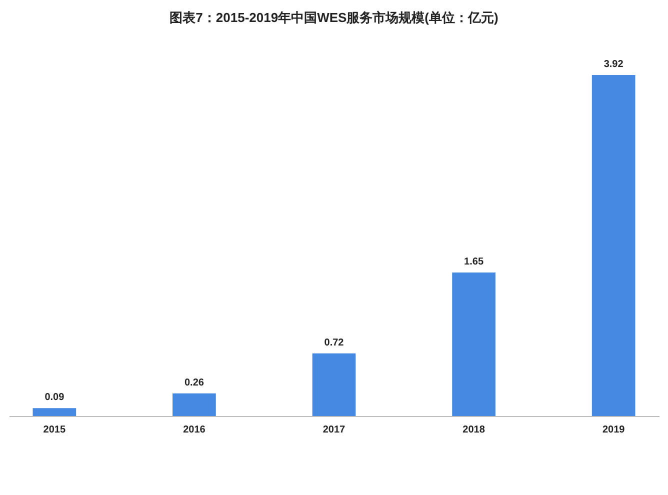  I want to click on x-tick-label: 2016, so click(194, 430).